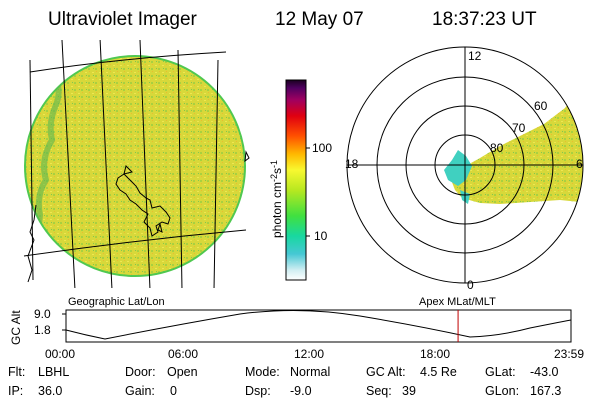 The image size is (600, 400). What do you see at coordinates (352, 164) in the screenshot?
I see `mlt-label-18: 18` at bounding box center [352, 164].